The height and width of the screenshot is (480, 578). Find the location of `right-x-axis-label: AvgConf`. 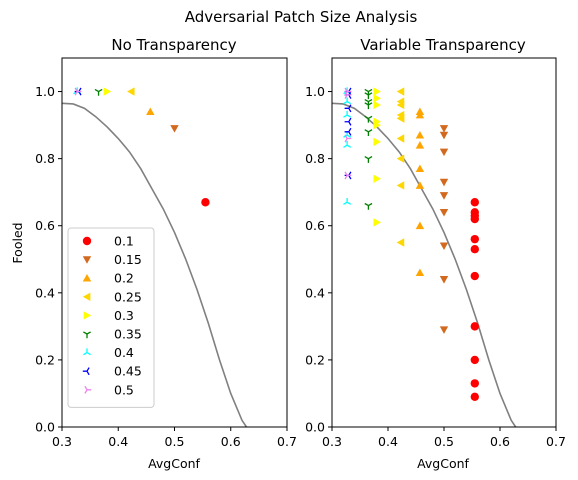

right-x-axis-label: AvgConf is located at coordinates (443, 463).